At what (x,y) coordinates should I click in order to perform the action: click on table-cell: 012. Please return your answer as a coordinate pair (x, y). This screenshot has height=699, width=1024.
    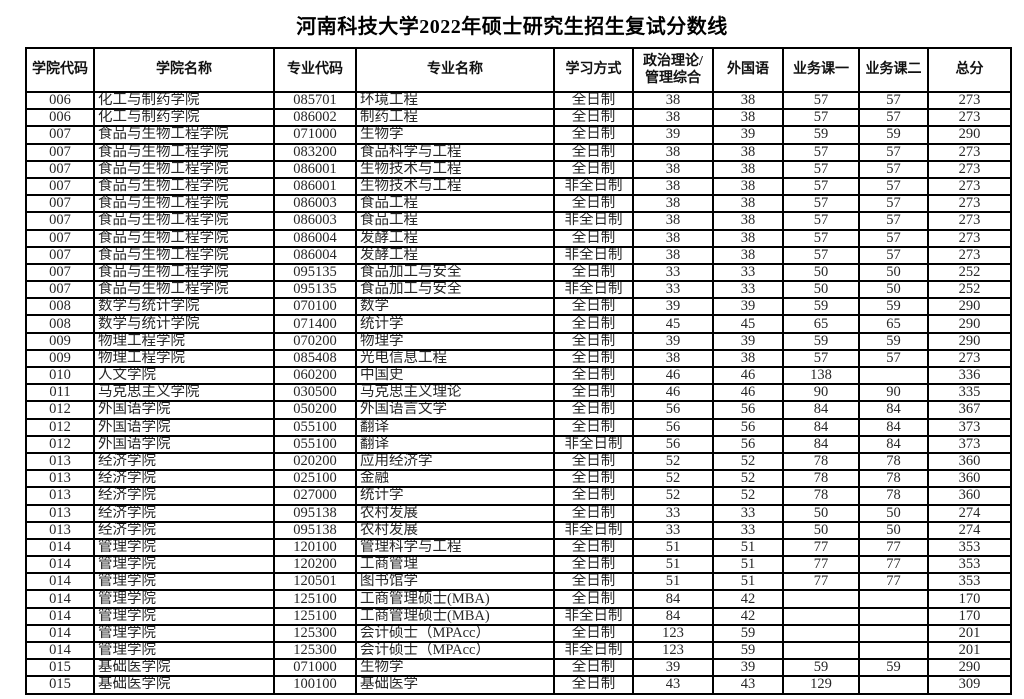
    Looking at the image, I should click on (60, 427).